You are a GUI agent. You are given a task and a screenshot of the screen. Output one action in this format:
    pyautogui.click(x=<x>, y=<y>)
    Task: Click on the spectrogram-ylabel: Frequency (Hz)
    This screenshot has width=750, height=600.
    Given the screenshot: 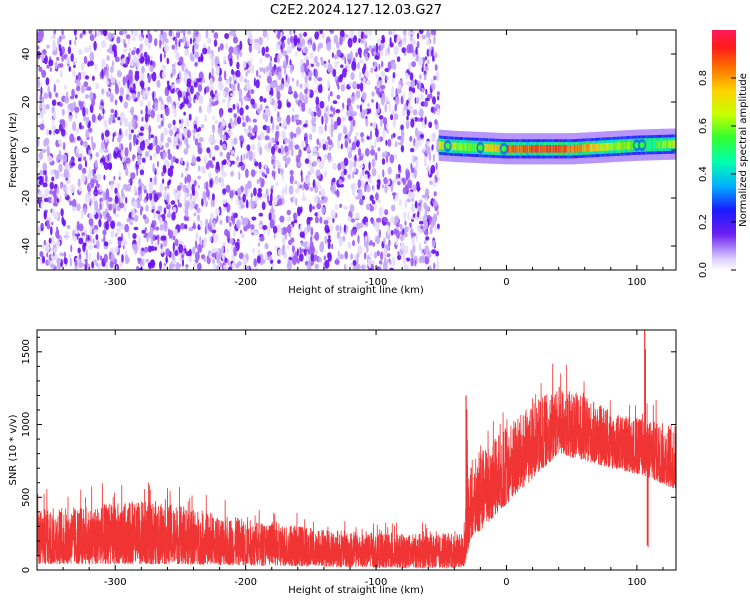 What is the action you would take?
    pyautogui.click(x=13, y=150)
    